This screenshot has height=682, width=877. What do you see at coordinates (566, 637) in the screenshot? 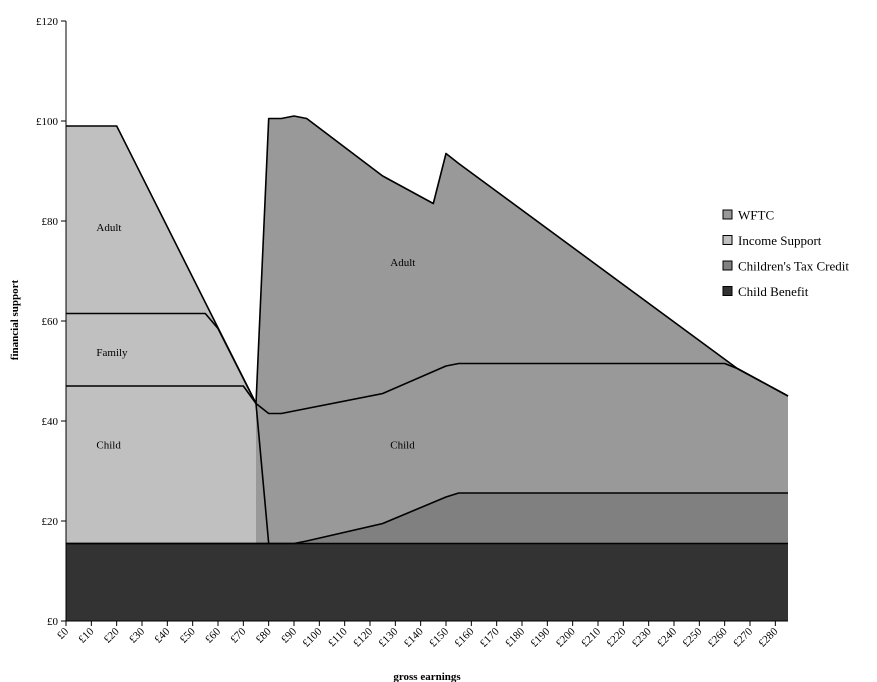
I see `x-tick-label: £200` at bounding box center [566, 637].